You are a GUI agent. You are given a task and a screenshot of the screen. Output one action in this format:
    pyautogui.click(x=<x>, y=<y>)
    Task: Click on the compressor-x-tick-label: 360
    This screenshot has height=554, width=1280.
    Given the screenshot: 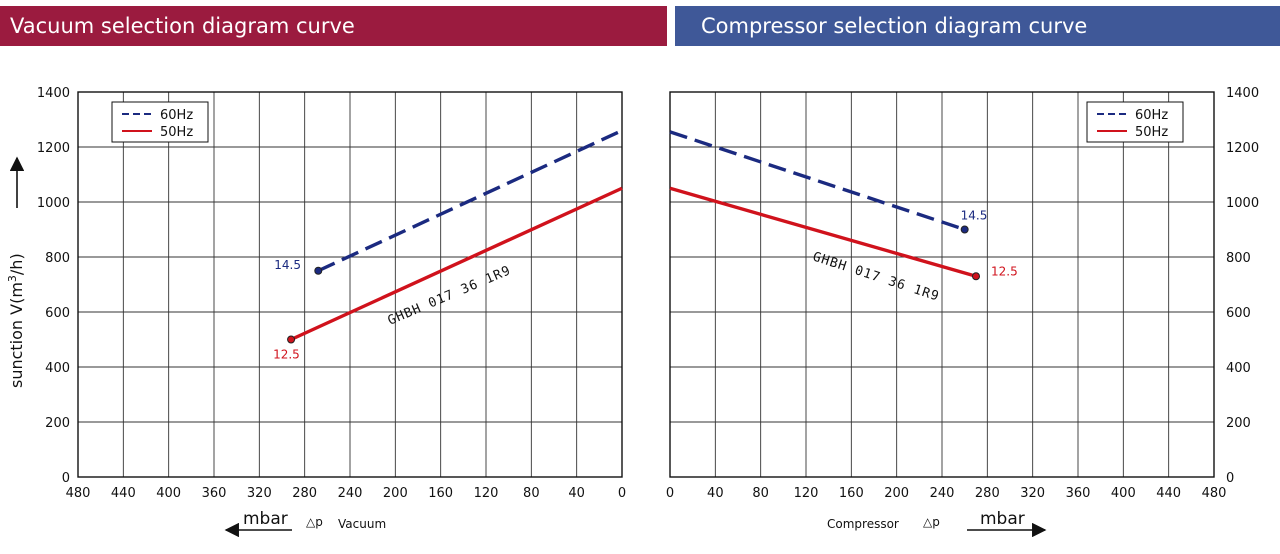 What is the action you would take?
    pyautogui.click(x=1078, y=493)
    